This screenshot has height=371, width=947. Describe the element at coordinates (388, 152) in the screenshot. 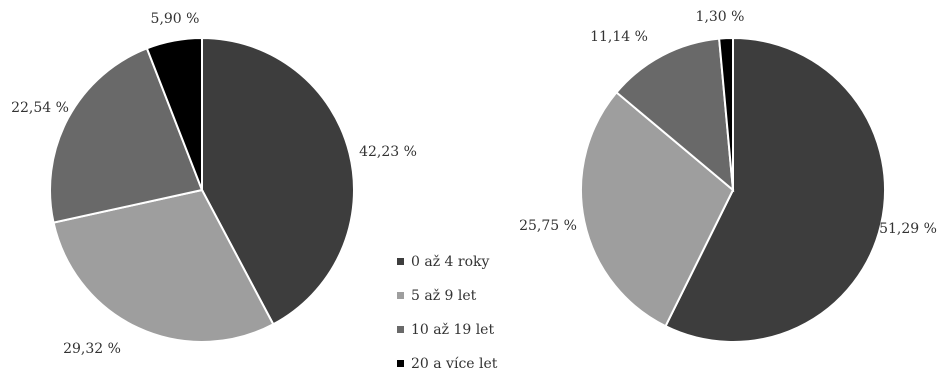

I see `data-label-0-4-years: 42,23 %` at that location.